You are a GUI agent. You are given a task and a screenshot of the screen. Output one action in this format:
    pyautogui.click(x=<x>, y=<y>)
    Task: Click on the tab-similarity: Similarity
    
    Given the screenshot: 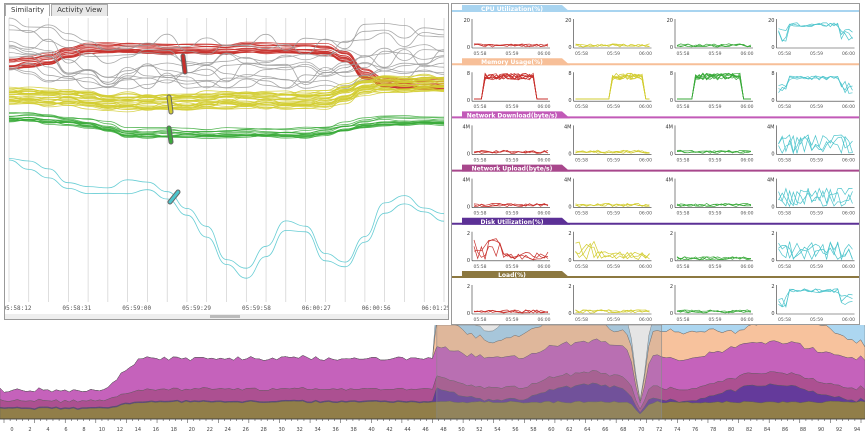 What is the action you would take?
    pyautogui.click(x=28, y=10)
    